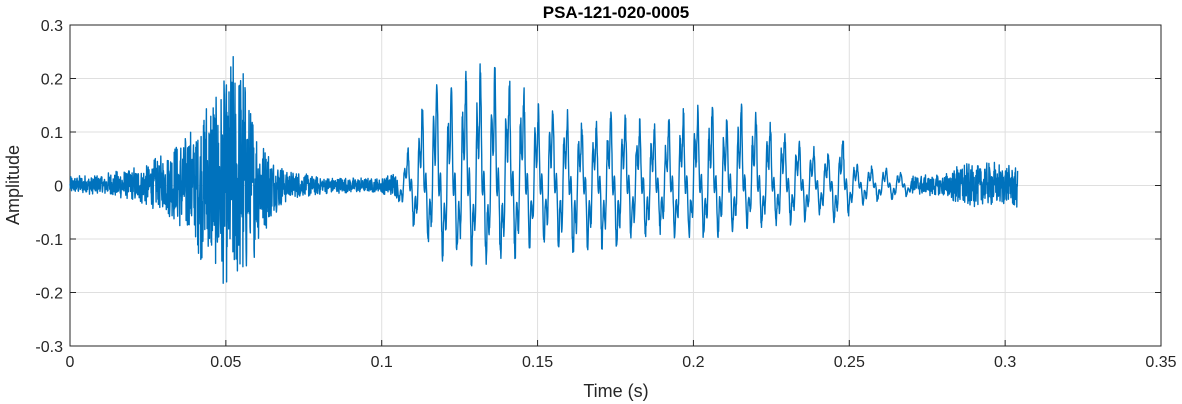  What do you see at coordinates (49, 240) in the screenshot?
I see `y-tick-label: -0.1` at bounding box center [49, 240].